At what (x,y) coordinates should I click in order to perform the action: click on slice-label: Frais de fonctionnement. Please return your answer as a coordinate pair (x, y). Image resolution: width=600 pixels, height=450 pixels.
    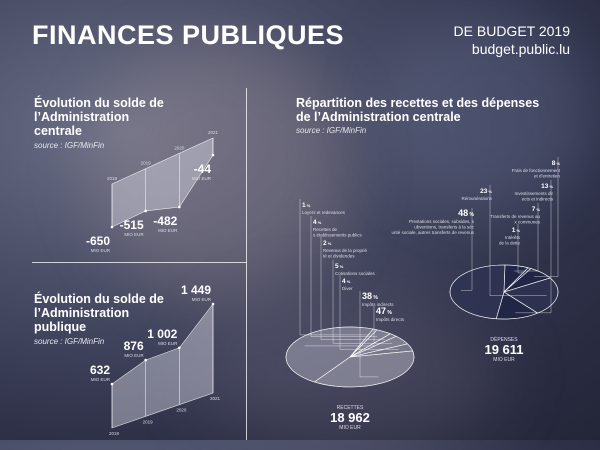
    Looking at the image, I should click on (536, 170).